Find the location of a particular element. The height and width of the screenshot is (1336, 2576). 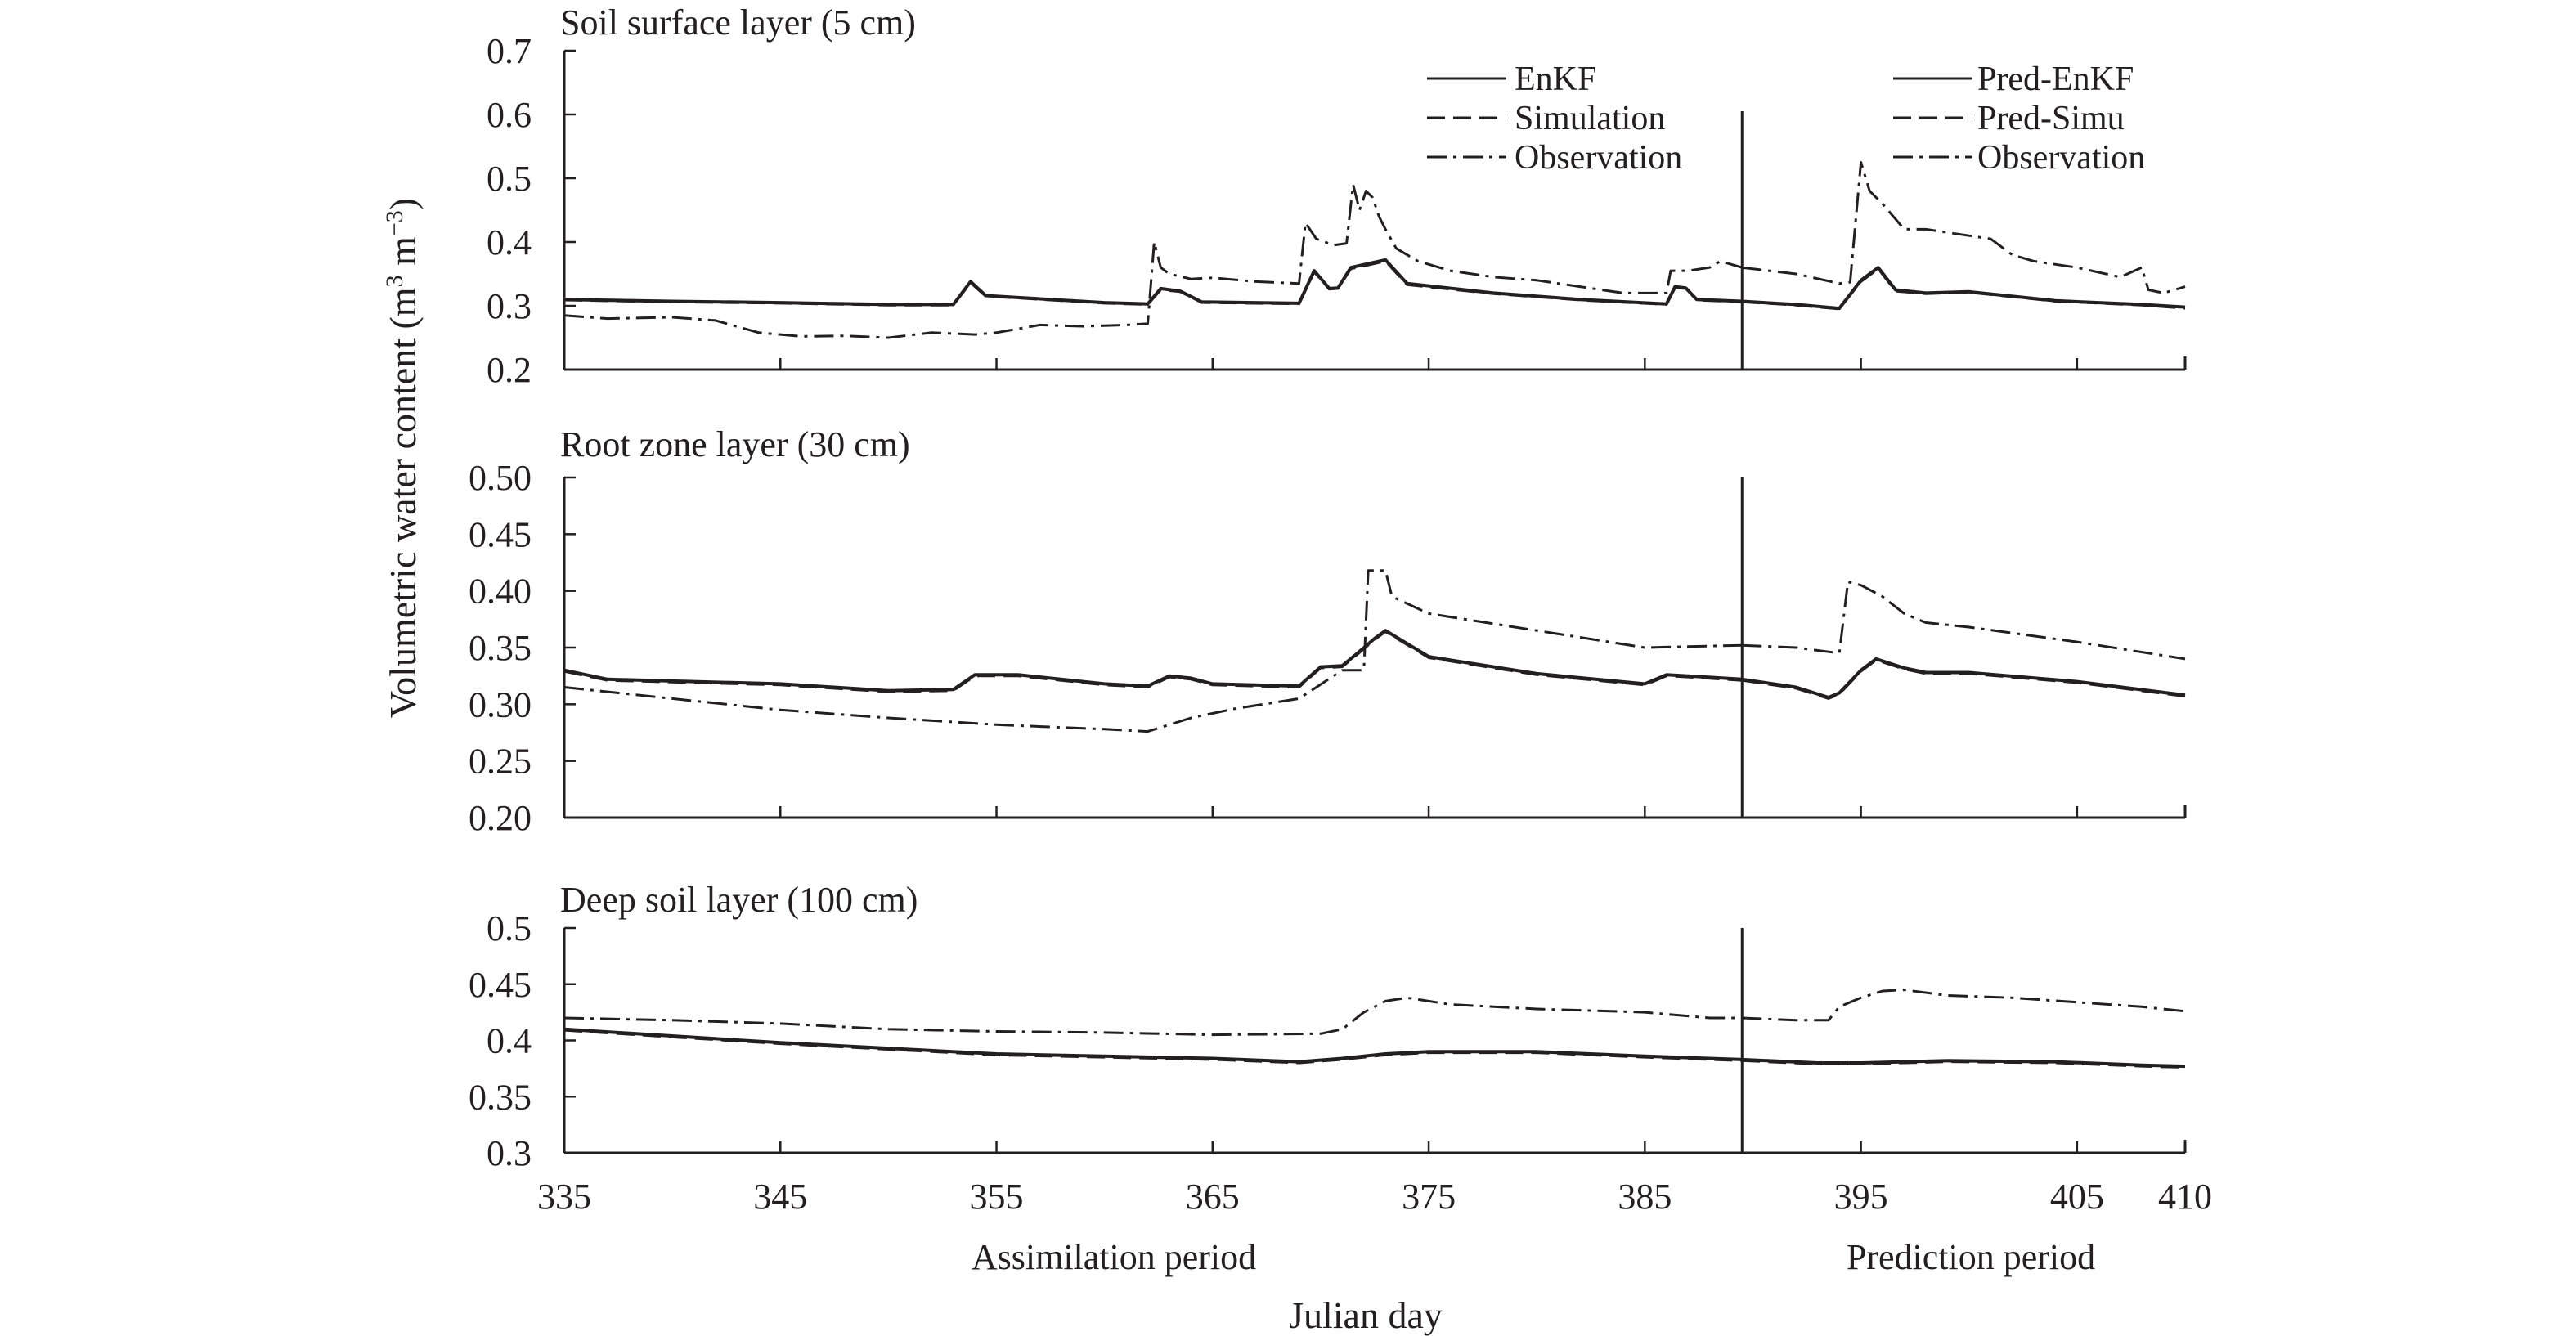

x-tick-label: 355 is located at coordinates (997, 1197).